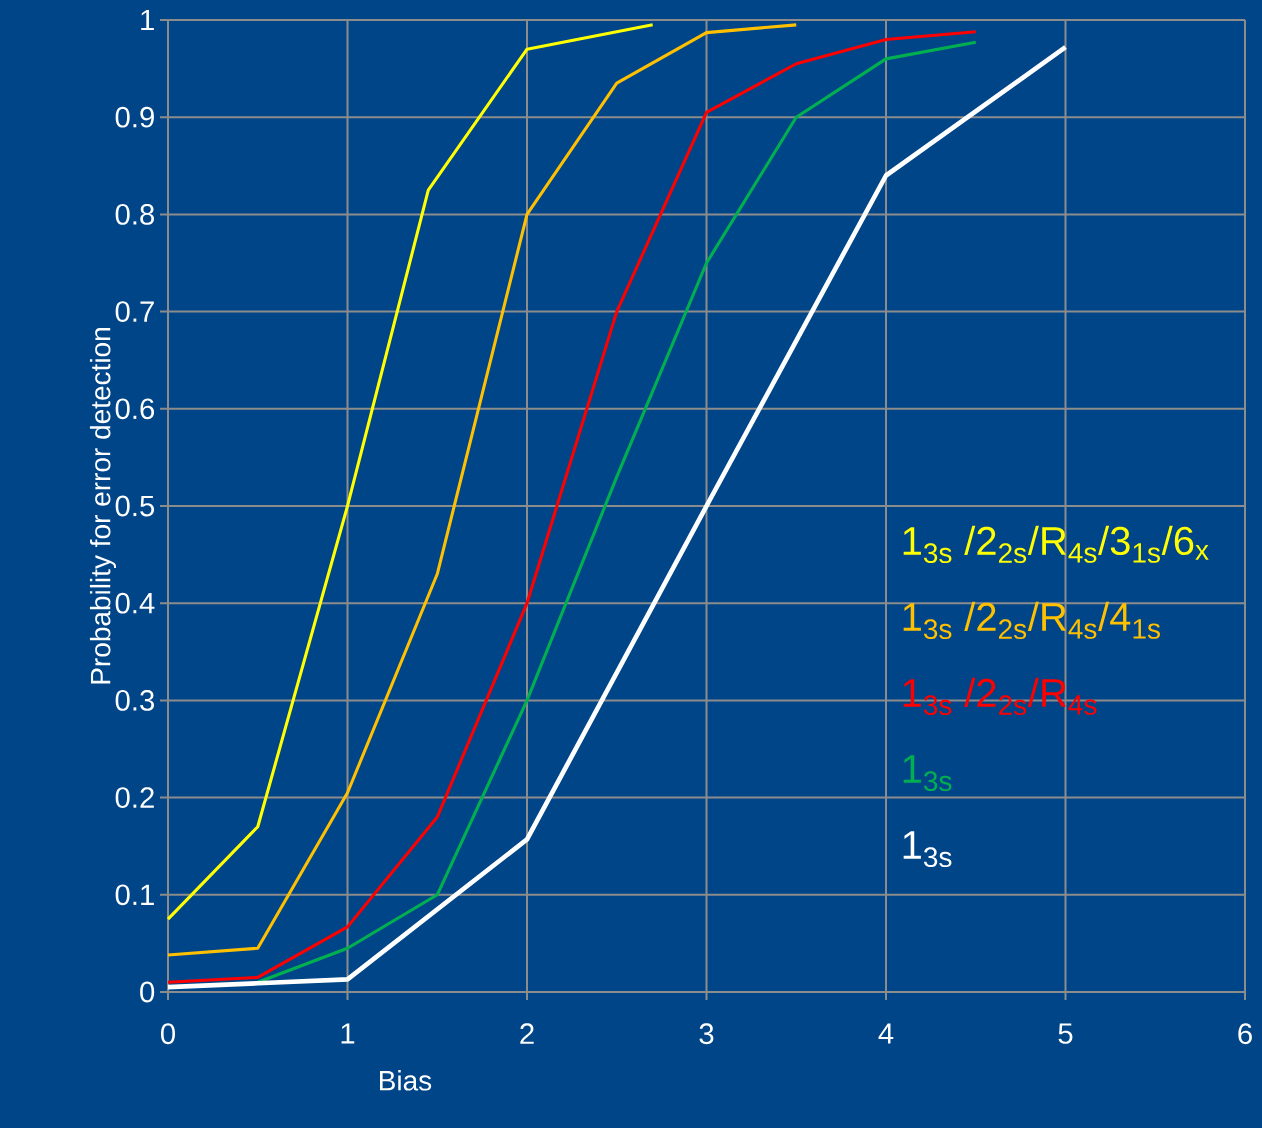  I want to click on y-tick-label: 0, so click(147, 992).